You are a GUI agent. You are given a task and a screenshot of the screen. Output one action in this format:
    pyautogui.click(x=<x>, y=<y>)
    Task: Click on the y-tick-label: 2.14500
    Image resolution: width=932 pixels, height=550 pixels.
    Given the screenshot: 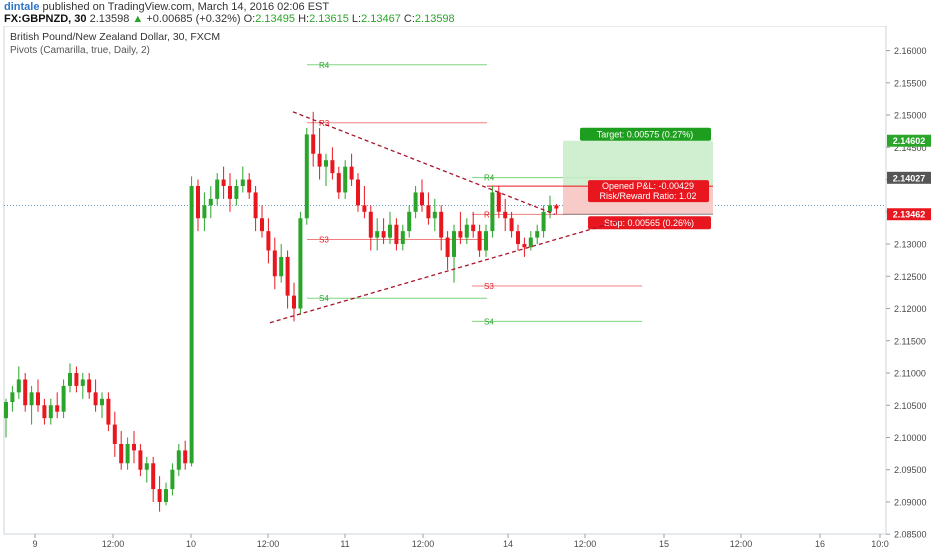 What is the action you would take?
    pyautogui.click(x=910, y=148)
    